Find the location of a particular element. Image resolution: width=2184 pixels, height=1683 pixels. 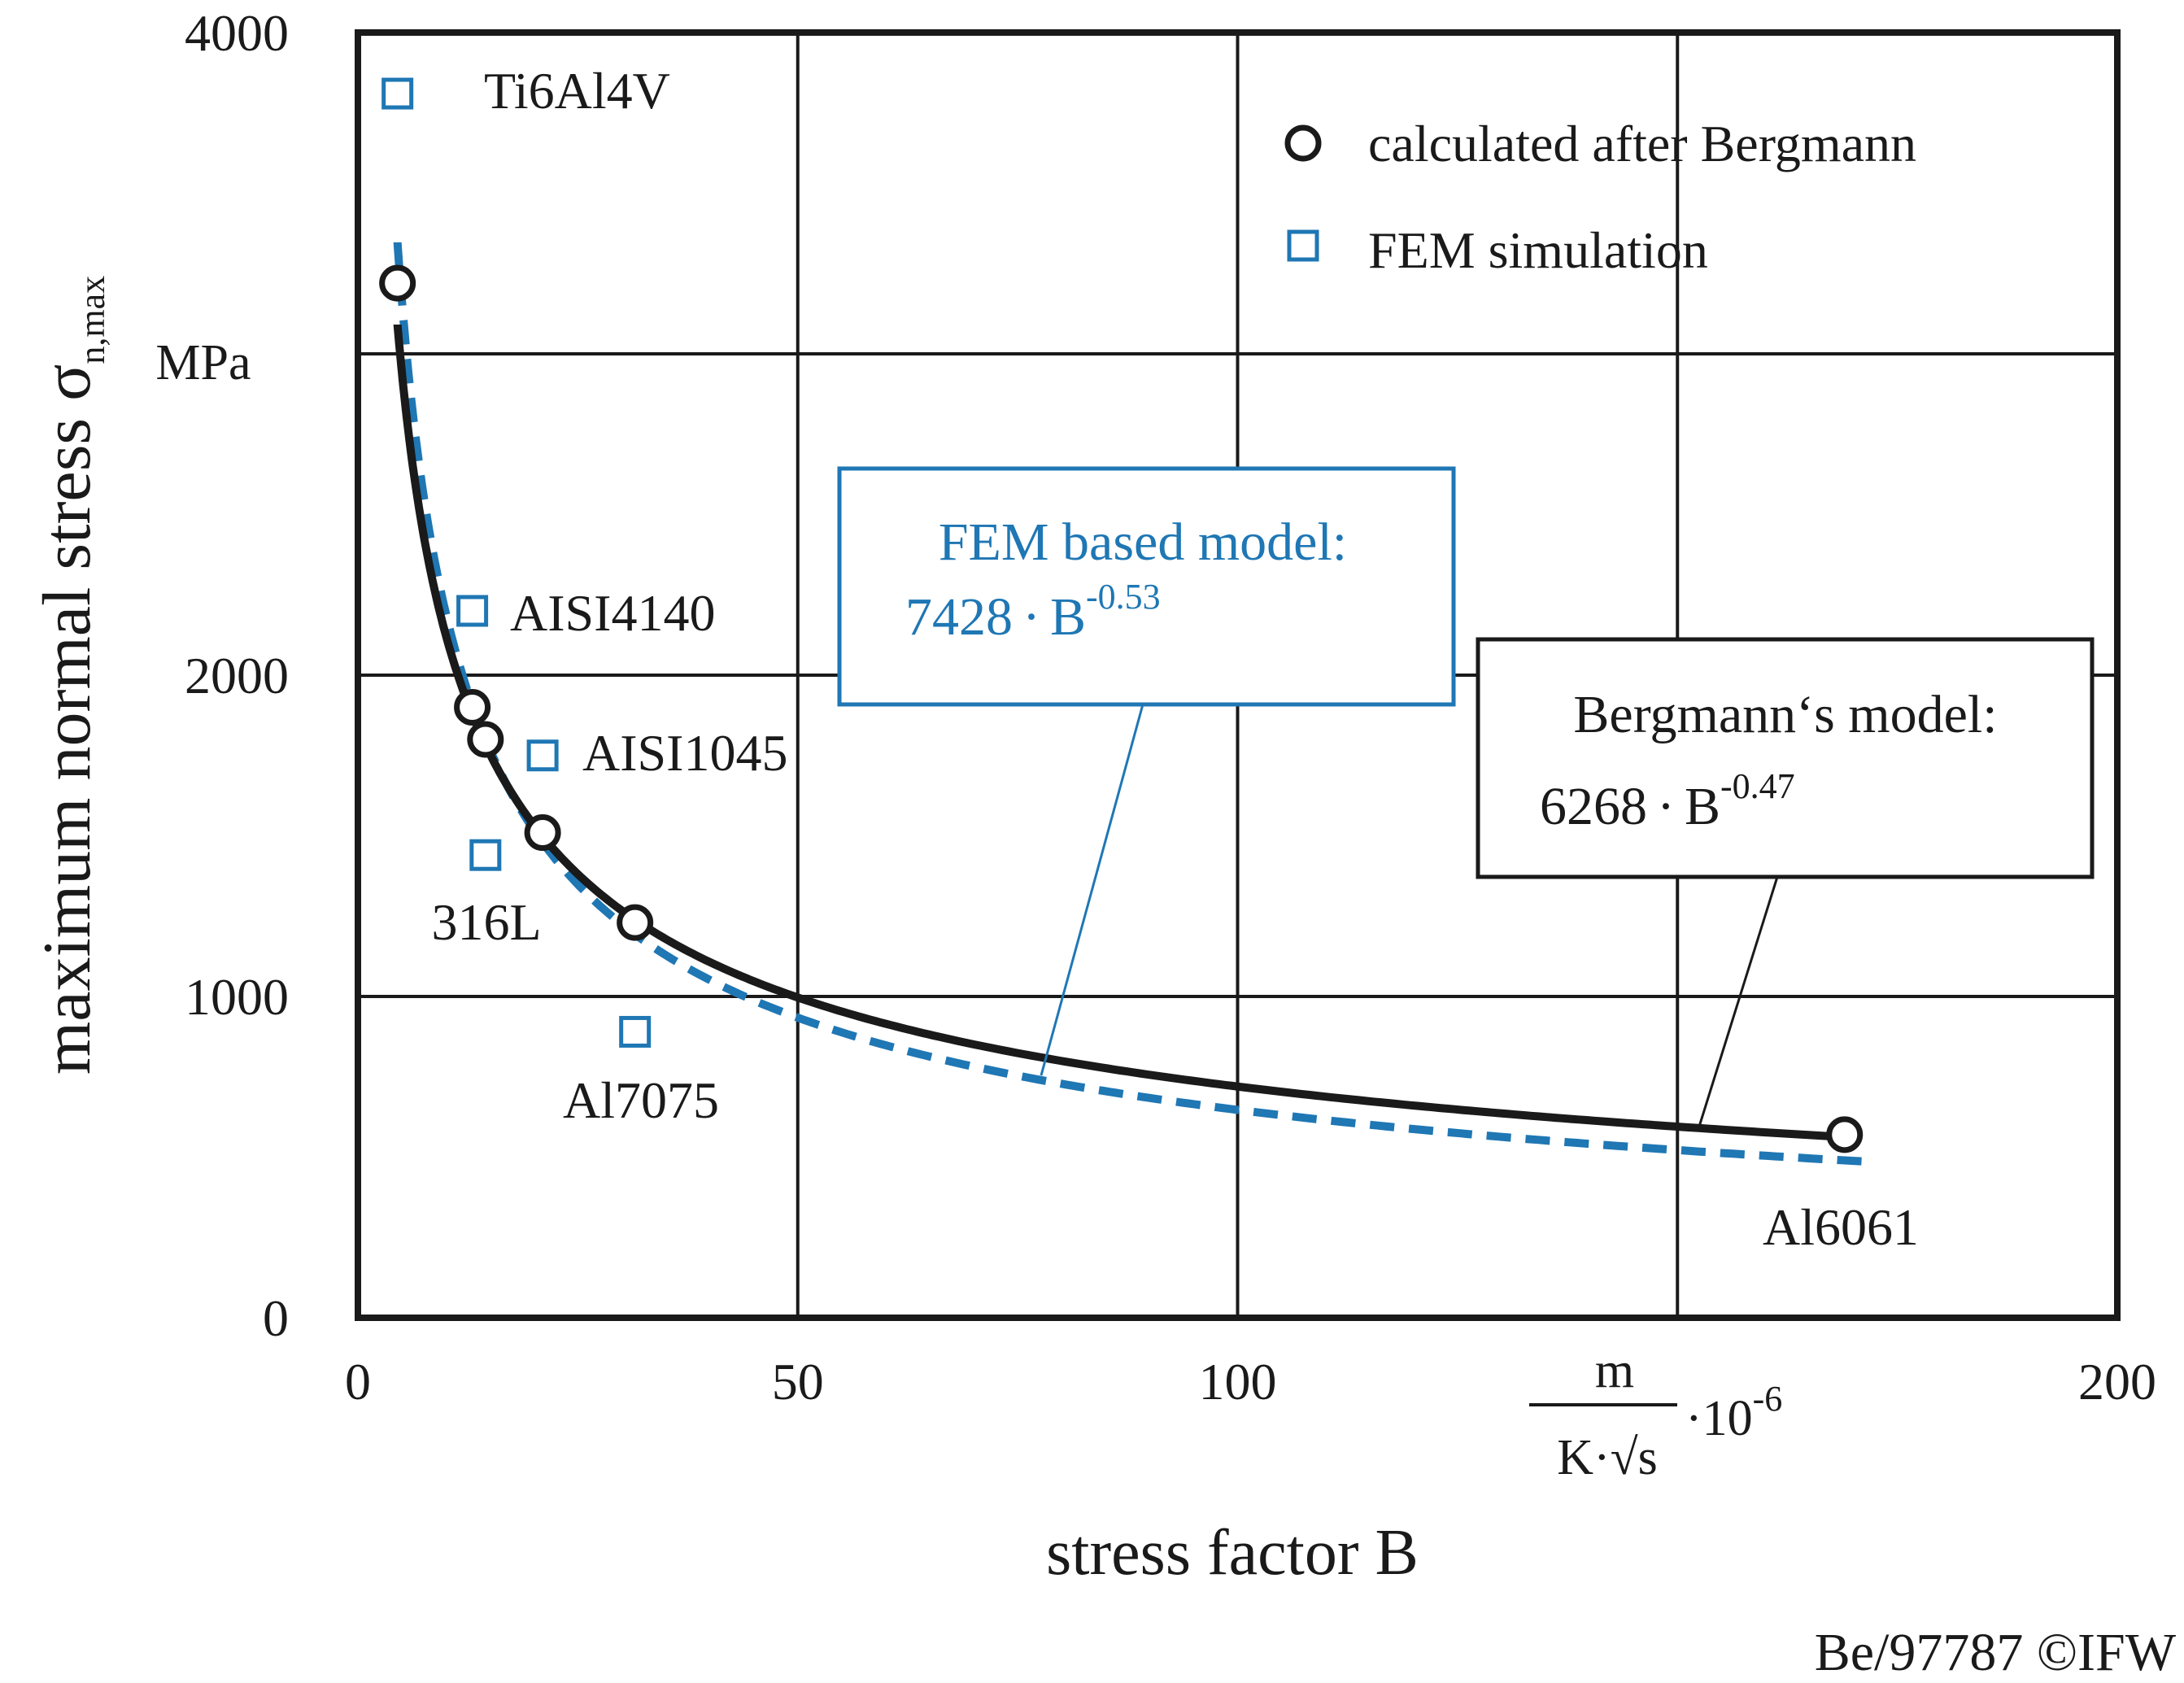

legend-label-fem: FEM simulation is located at coordinates (1538, 250).